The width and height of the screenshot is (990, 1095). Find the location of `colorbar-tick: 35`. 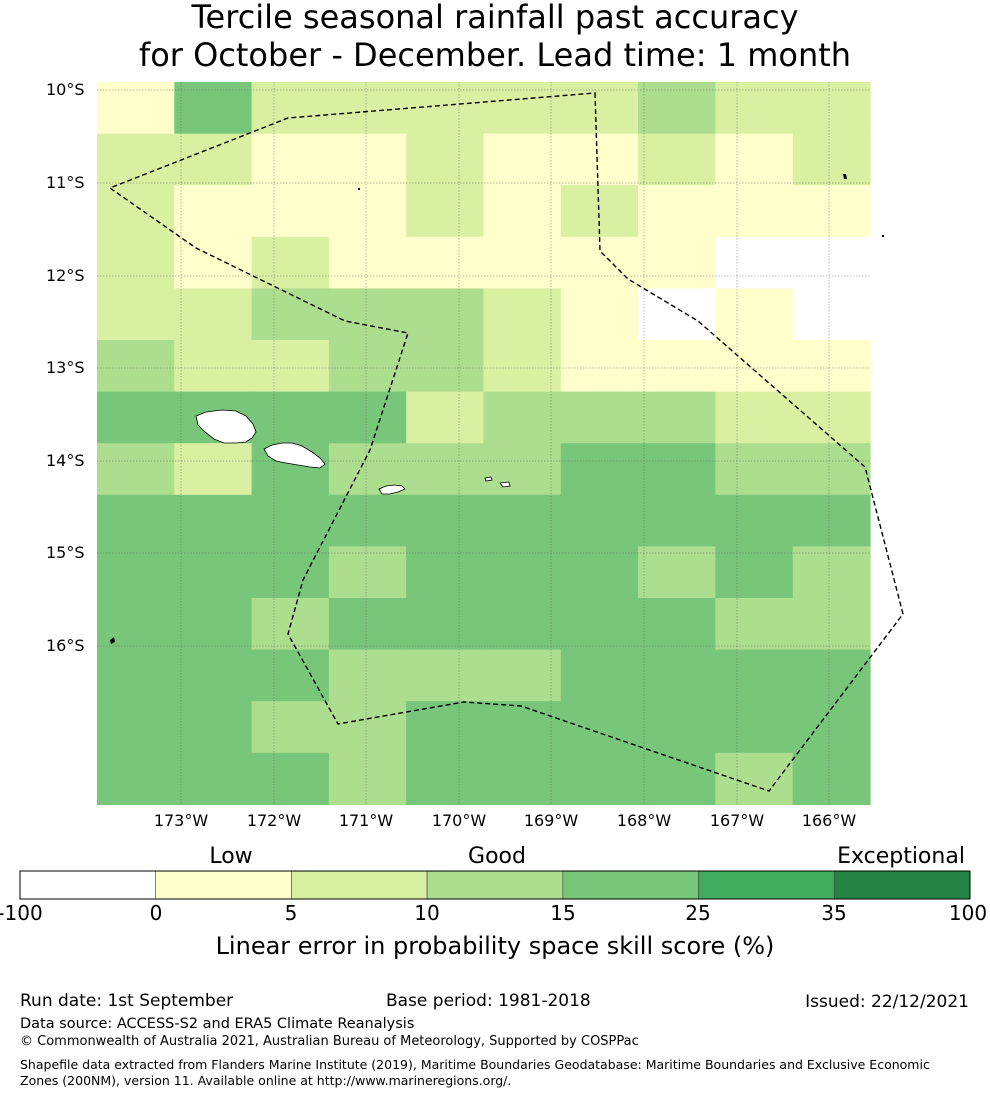

colorbar-tick: 35 is located at coordinates (834, 913).